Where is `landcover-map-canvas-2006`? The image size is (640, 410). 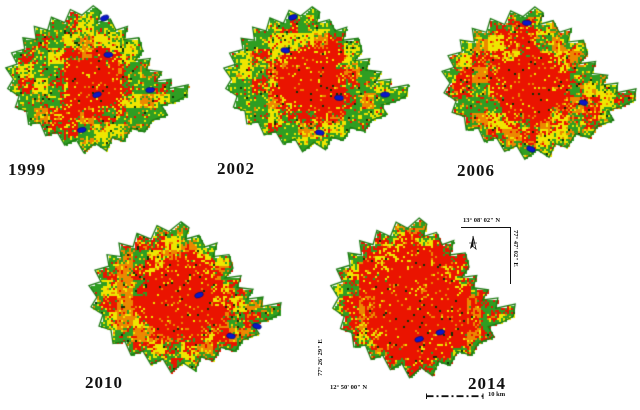 landcover-map-canvas-2006 is located at coordinates (539, 86).